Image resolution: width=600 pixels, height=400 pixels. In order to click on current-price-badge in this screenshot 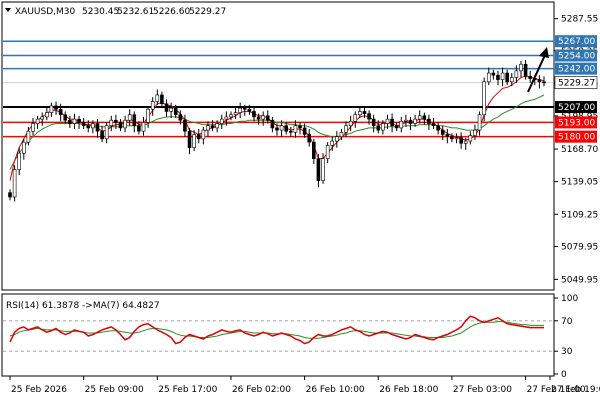, I will do `click(576, 82)`.